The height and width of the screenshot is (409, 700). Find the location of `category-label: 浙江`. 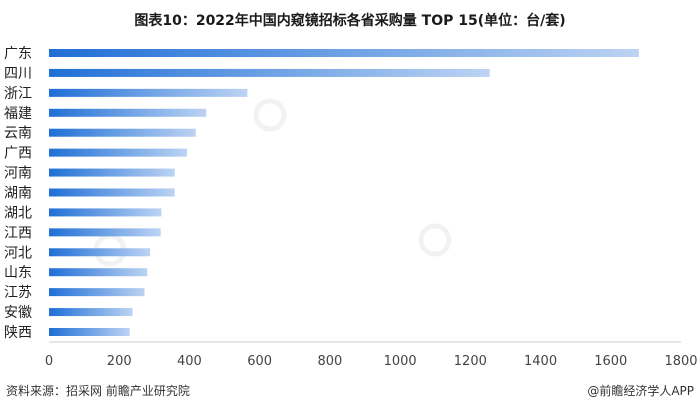

category-label: 浙江 is located at coordinates (18, 94).